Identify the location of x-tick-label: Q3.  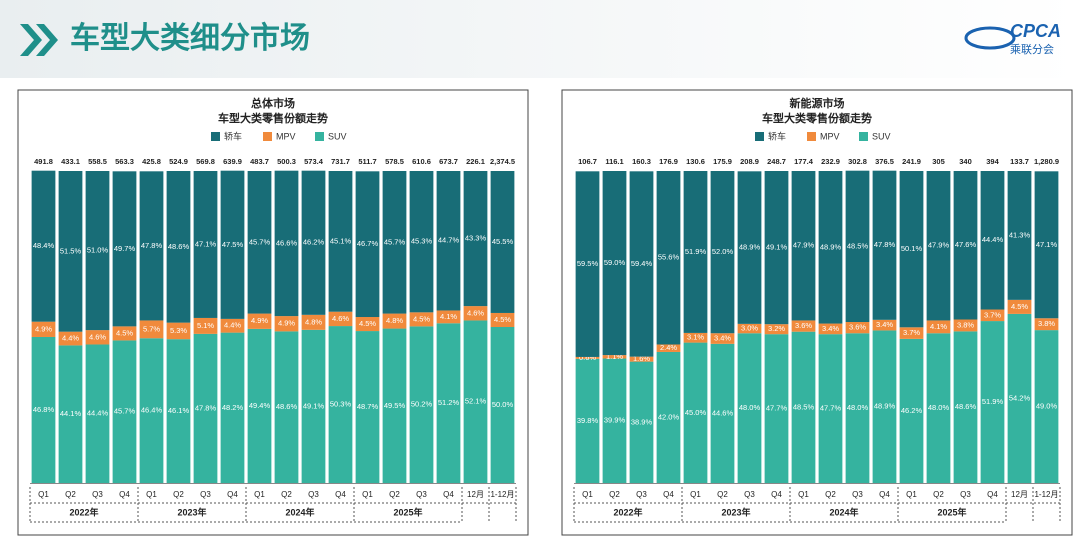
(205, 494).